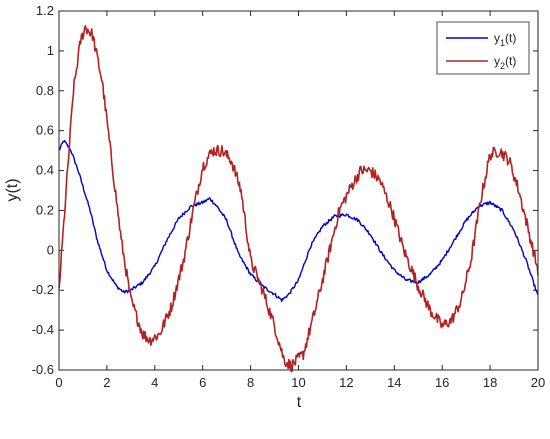 The image size is (550, 439). What do you see at coordinates (538, 382) in the screenshot?
I see `x-tick-label: 20` at bounding box center [538, 382].